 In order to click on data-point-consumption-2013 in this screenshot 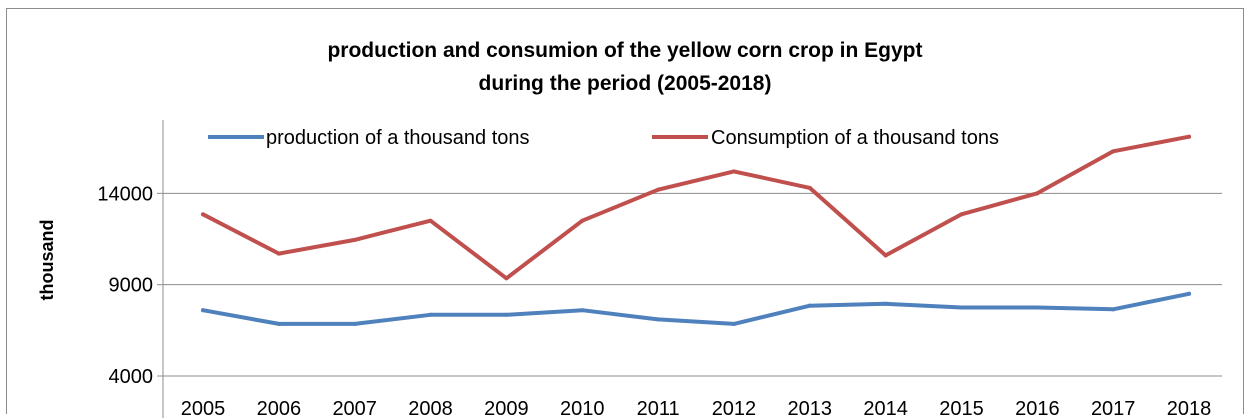, I will do `click(809, 187)`.